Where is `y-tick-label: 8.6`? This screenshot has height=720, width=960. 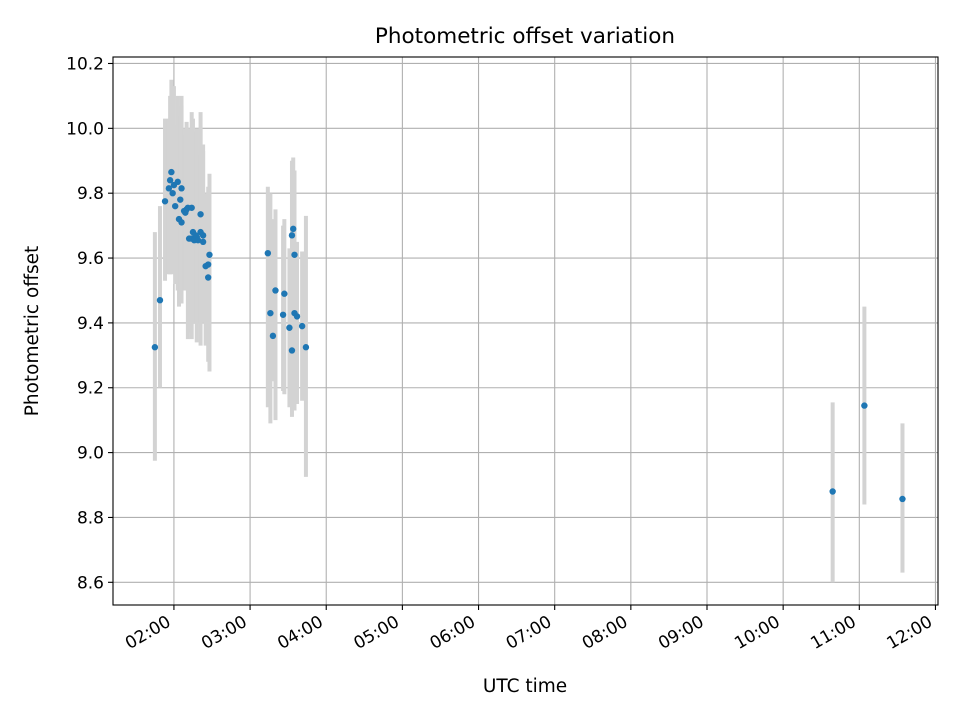
y-tick-label: 8.6 is located at coordinates (90, 583).